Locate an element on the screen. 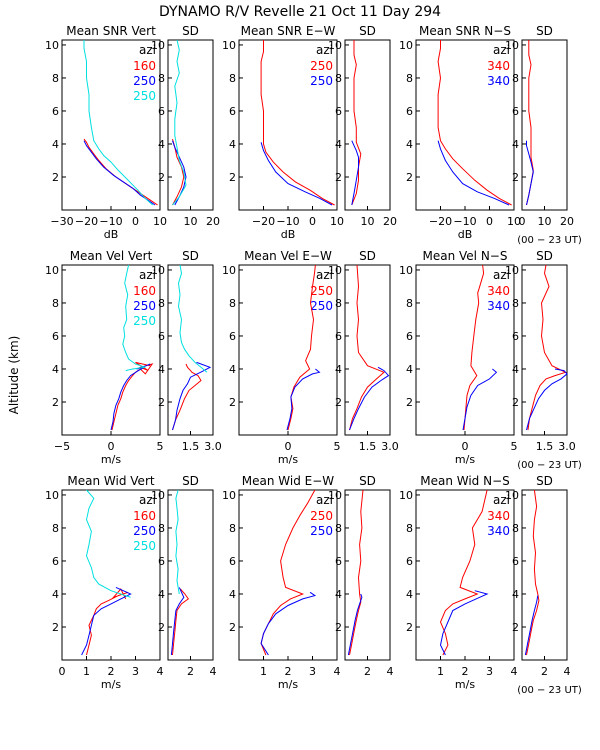 The height and width of the screenshot is (750, 600). x-axis-label: dB is located at coordinates (465, 234).